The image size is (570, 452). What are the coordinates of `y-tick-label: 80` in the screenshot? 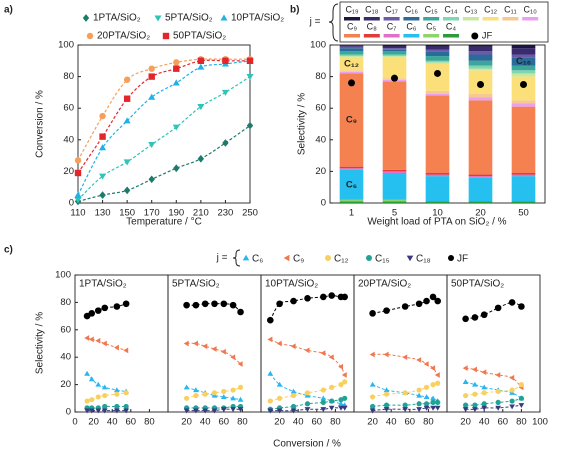 It's located at (65, 302).